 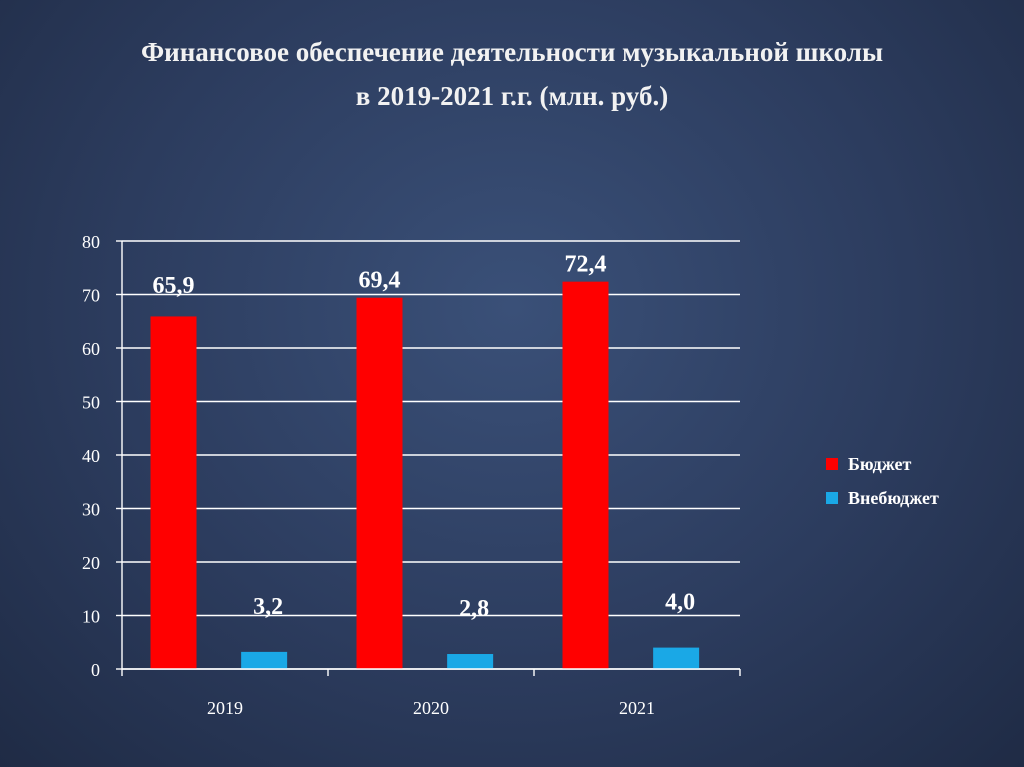 I want to click on legend-item-extra-budget: Внебюджет, so click(x=882, y=498).